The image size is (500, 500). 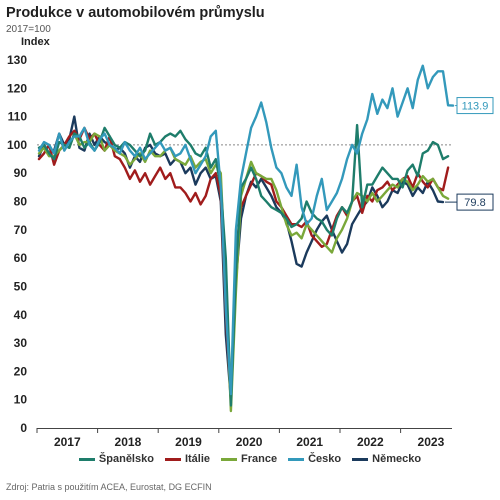 I want to click on end-value-labels: 113.9 79.8, so click(x=469, y=154).